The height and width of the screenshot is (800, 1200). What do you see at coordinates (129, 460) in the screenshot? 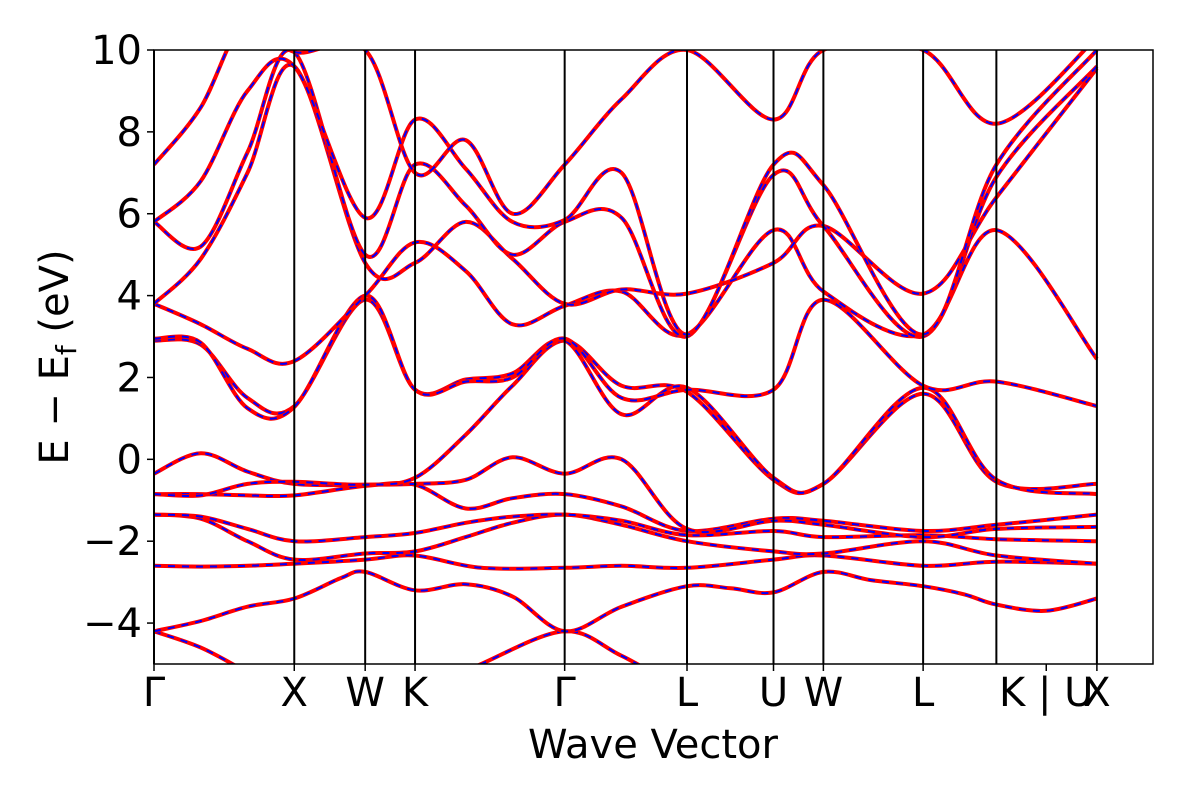
I see `y-tick-label: 0` at bounding box center [129, 460].